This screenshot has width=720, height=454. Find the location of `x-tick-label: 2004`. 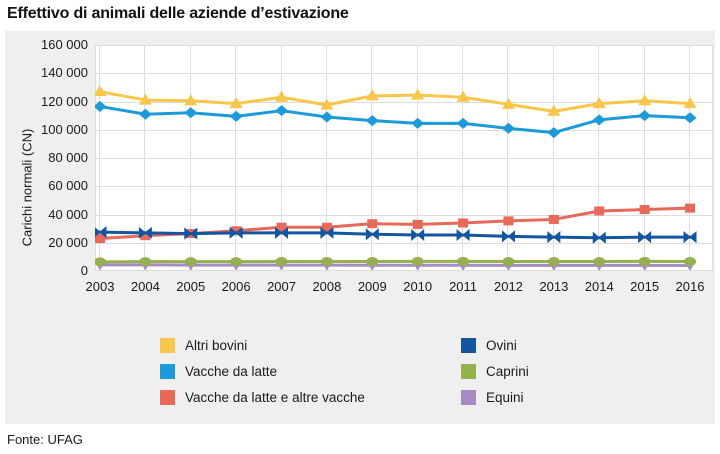

x-tick-label: 2004 is located at coordinates (145, 286).